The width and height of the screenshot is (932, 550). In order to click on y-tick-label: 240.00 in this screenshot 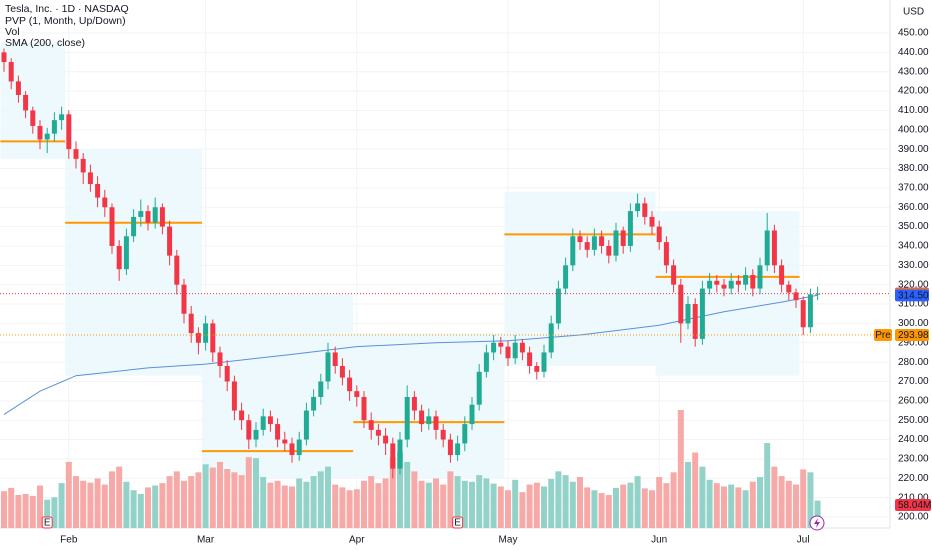, I will do `click(913, 439)`.